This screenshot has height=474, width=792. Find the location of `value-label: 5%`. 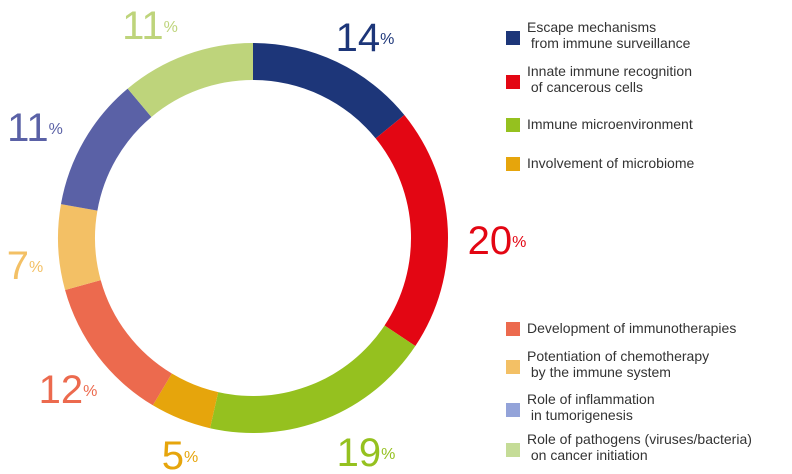

value-label: 5% is located at coordinates (180, 454).